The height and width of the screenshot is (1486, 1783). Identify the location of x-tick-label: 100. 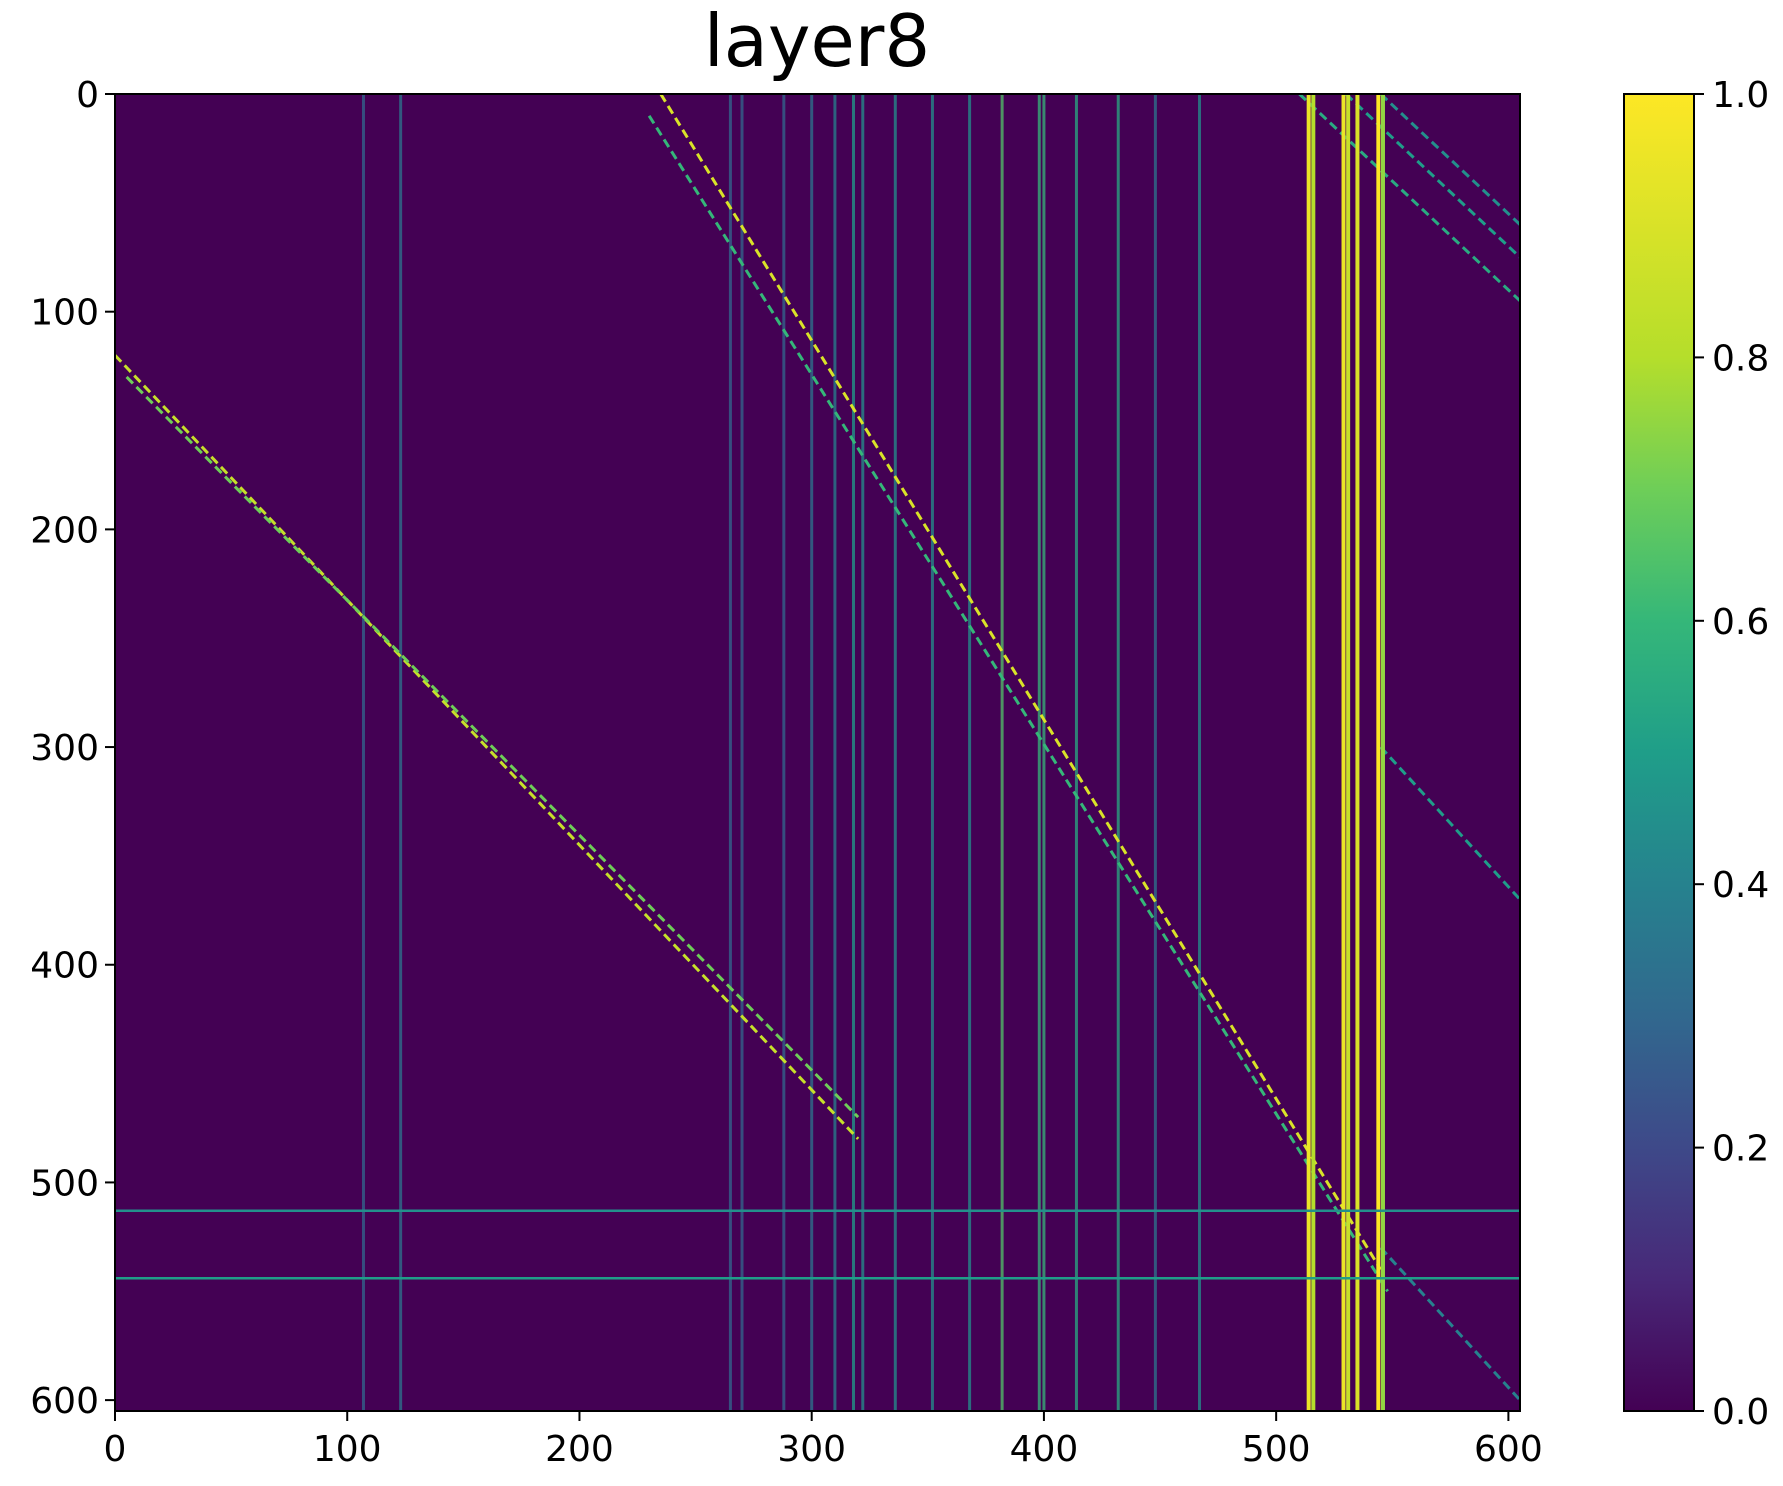
(347, 1449).